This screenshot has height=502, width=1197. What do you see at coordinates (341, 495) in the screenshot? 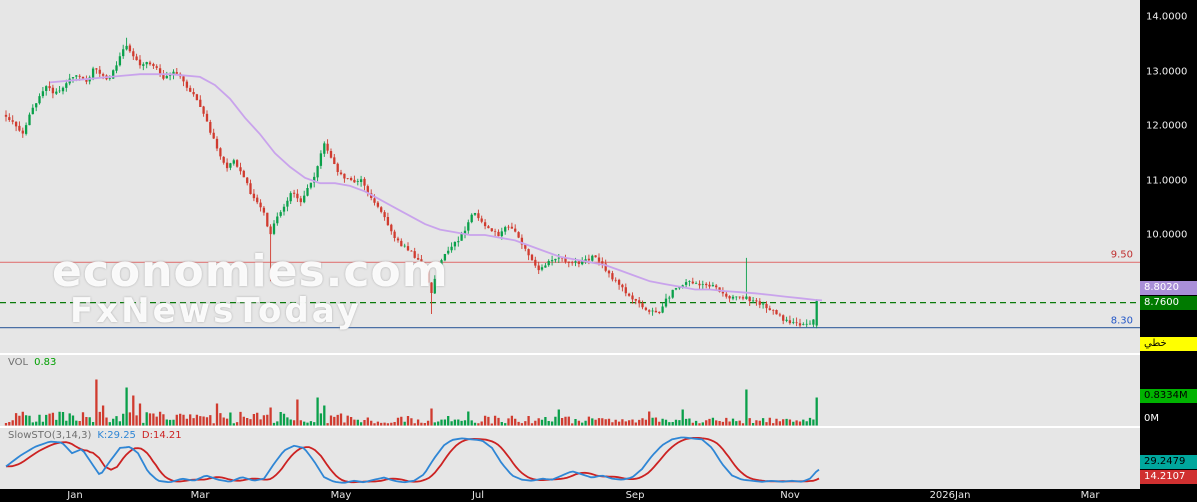
I see `time-axis-label: May` at bounding box center [341, 495].